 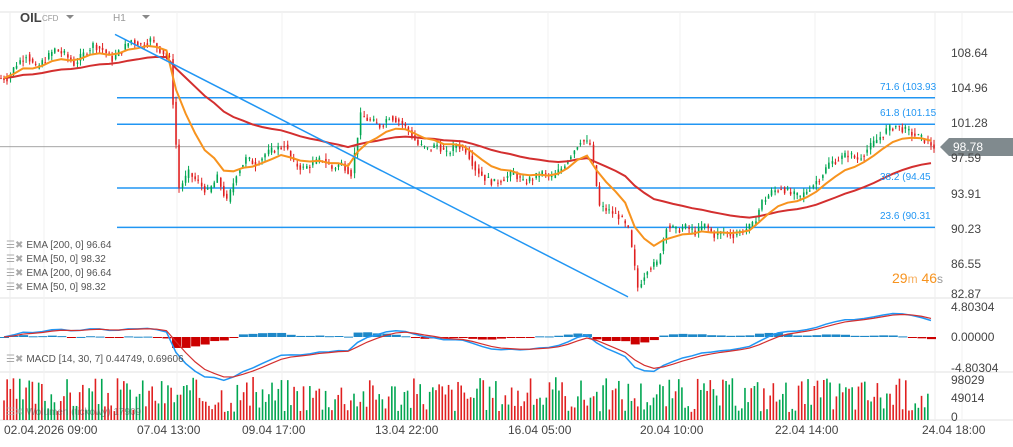 I want to click on time-axis-label: 09.04 17:00, so click(x=274, y=430).